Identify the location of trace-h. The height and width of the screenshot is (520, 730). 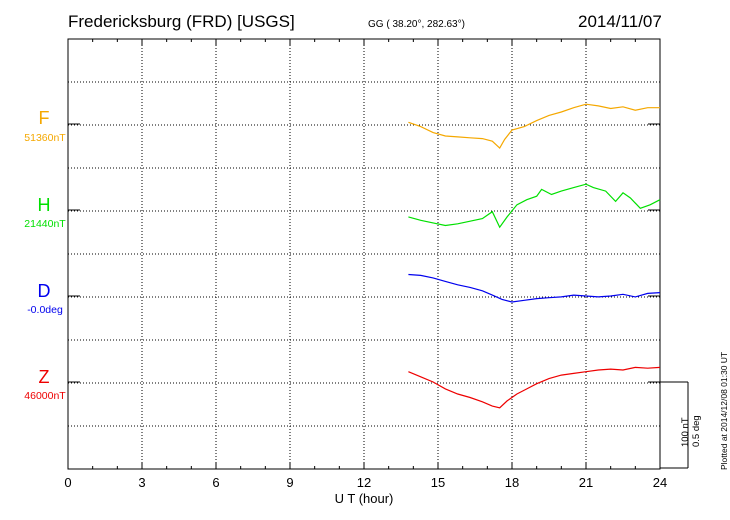
(534, 206).